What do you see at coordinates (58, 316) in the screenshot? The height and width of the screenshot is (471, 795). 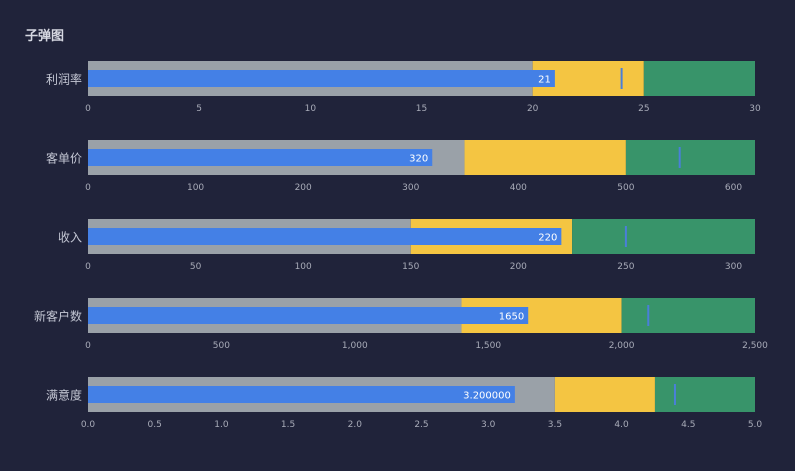 I see `row-label: 新客户数` at bounding box center [58, 316].